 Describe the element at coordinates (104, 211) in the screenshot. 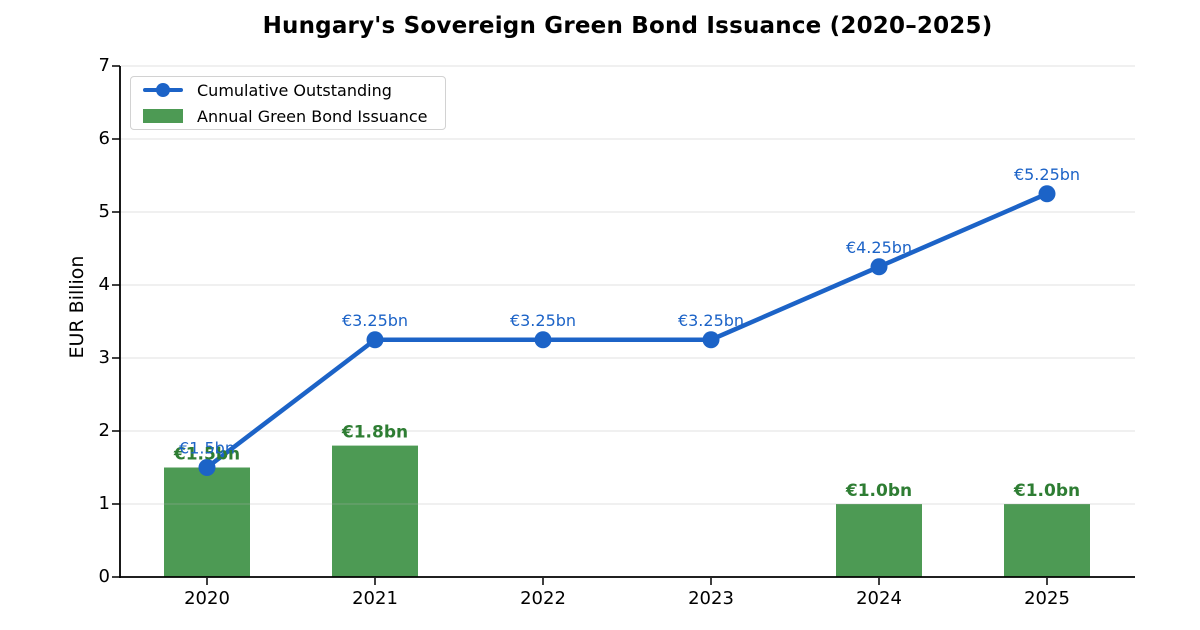

I see `y-tick-label-5: 5` at that location.